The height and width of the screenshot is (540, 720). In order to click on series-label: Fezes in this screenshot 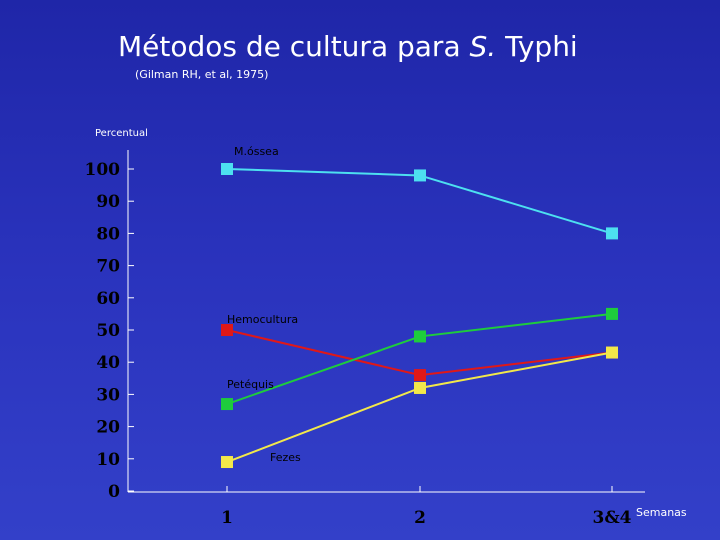, I will do `click(285, 457)`.